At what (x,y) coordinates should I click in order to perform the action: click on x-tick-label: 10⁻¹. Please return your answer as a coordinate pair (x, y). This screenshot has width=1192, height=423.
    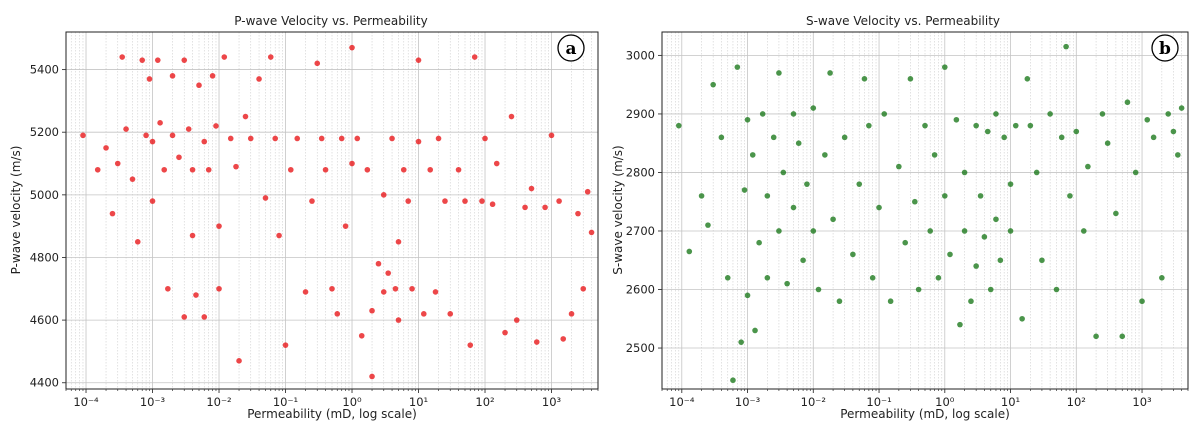
    Looking at the image, I should click on (878, 402).